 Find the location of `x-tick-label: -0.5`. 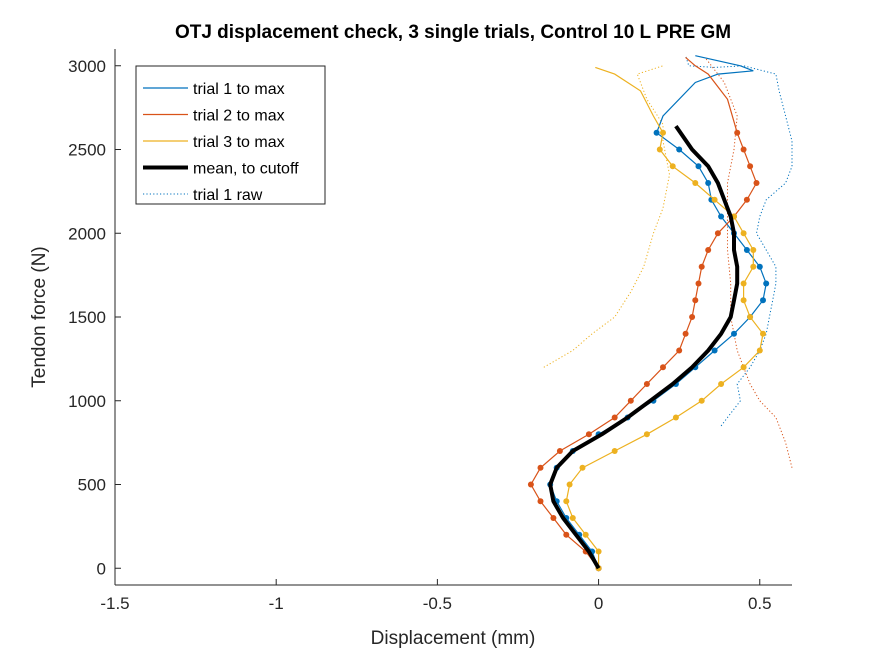

x-tick-label: -0.5 is located at coordinates (437, 603).